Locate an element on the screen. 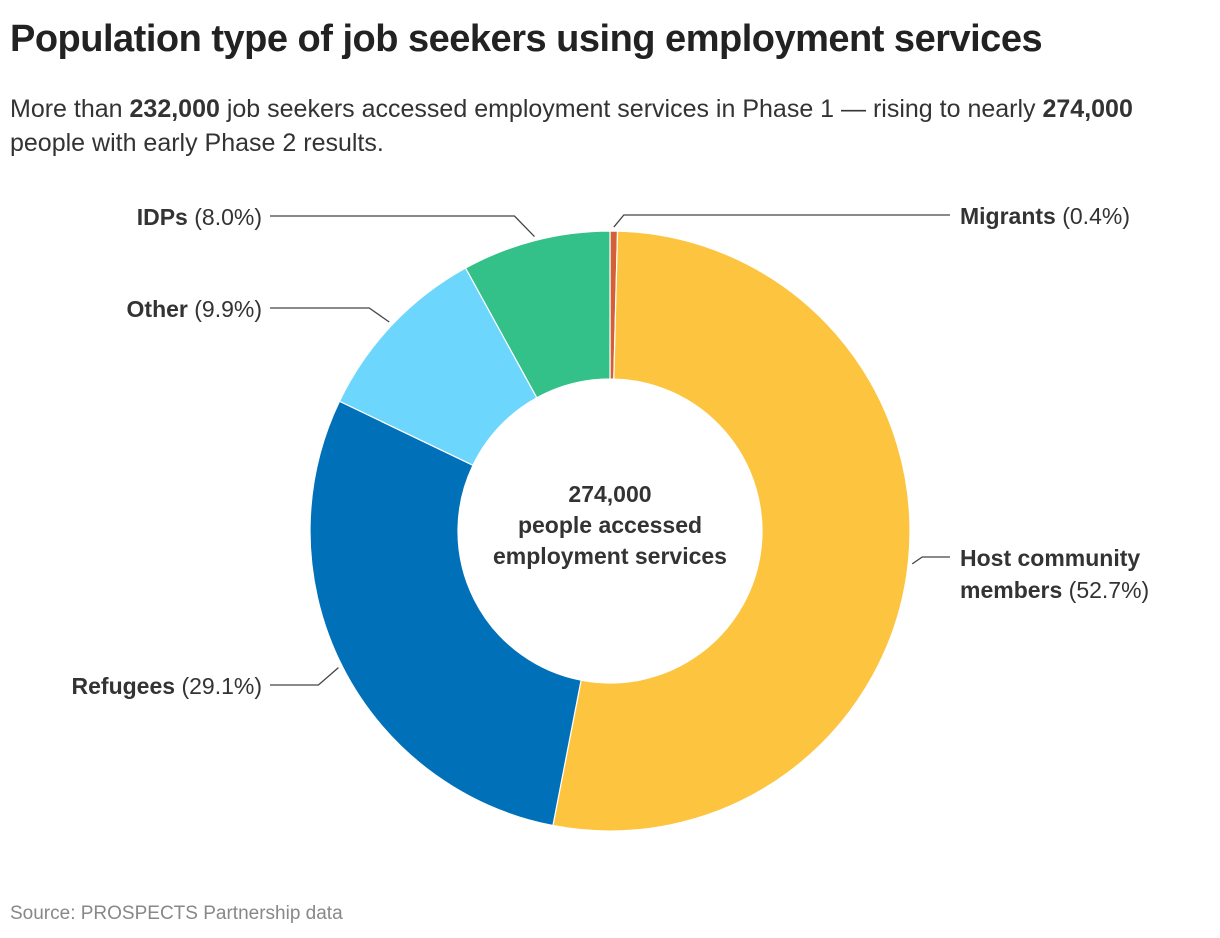  leader-line-host-community-members is located at coordinates (930, 560).